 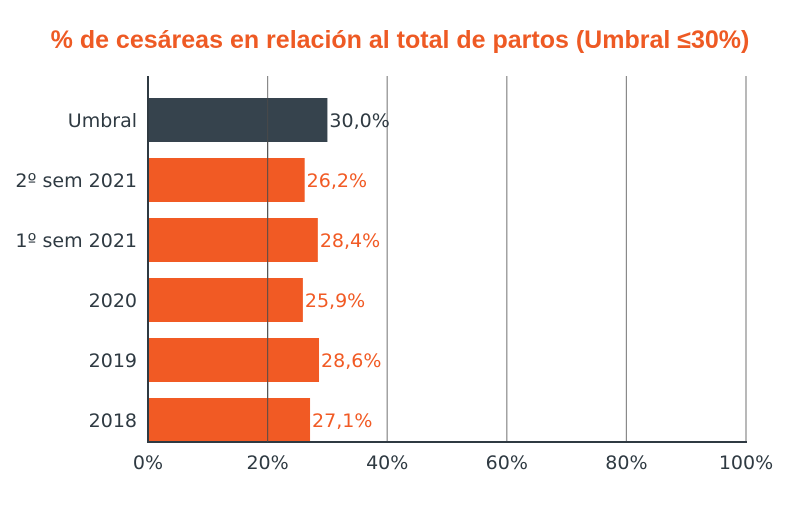 I want to click on category-label-3: 2020, so click(x=113, y=301).